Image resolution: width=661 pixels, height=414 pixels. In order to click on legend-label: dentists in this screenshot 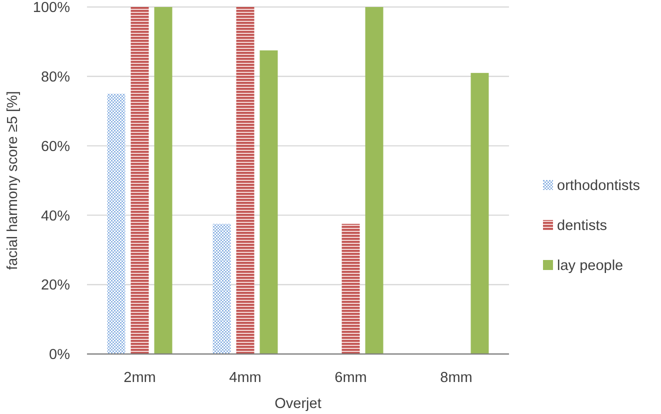, I will do `click(582, 226)`.